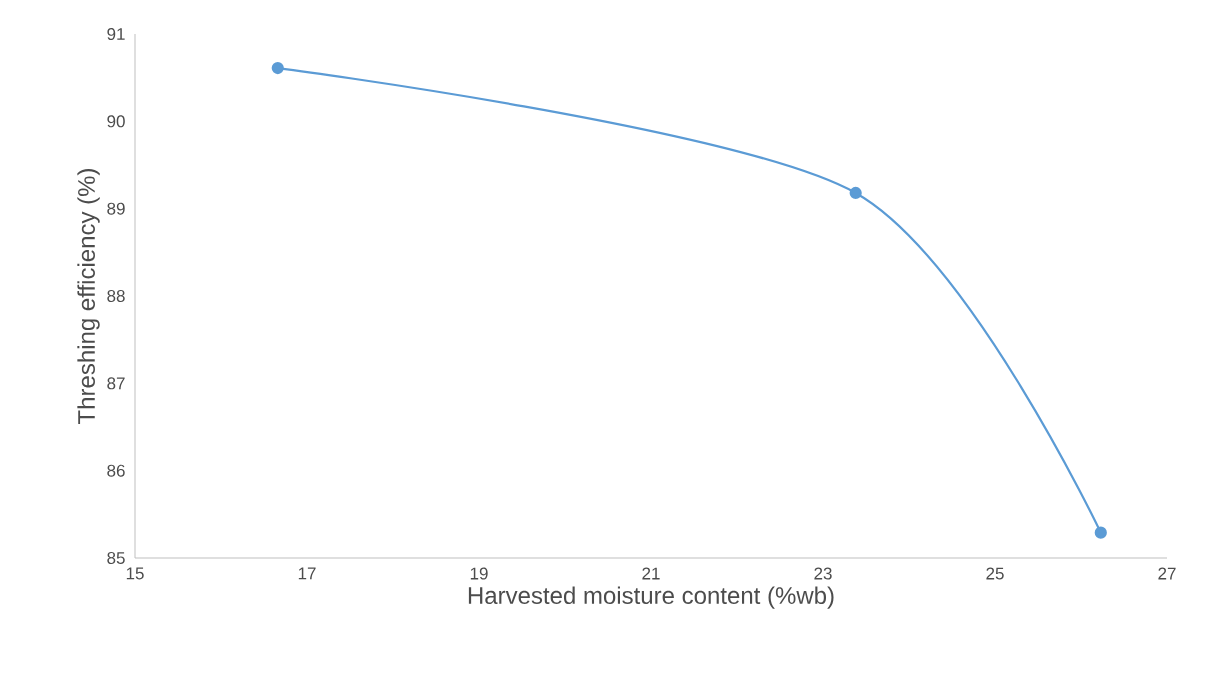 The width and height of the screenshot is (1205, 681). What do you see at coordinates (995, 573) in the screenshot?
I see `x-tick-label: 25` at bounding box center [995, 573].